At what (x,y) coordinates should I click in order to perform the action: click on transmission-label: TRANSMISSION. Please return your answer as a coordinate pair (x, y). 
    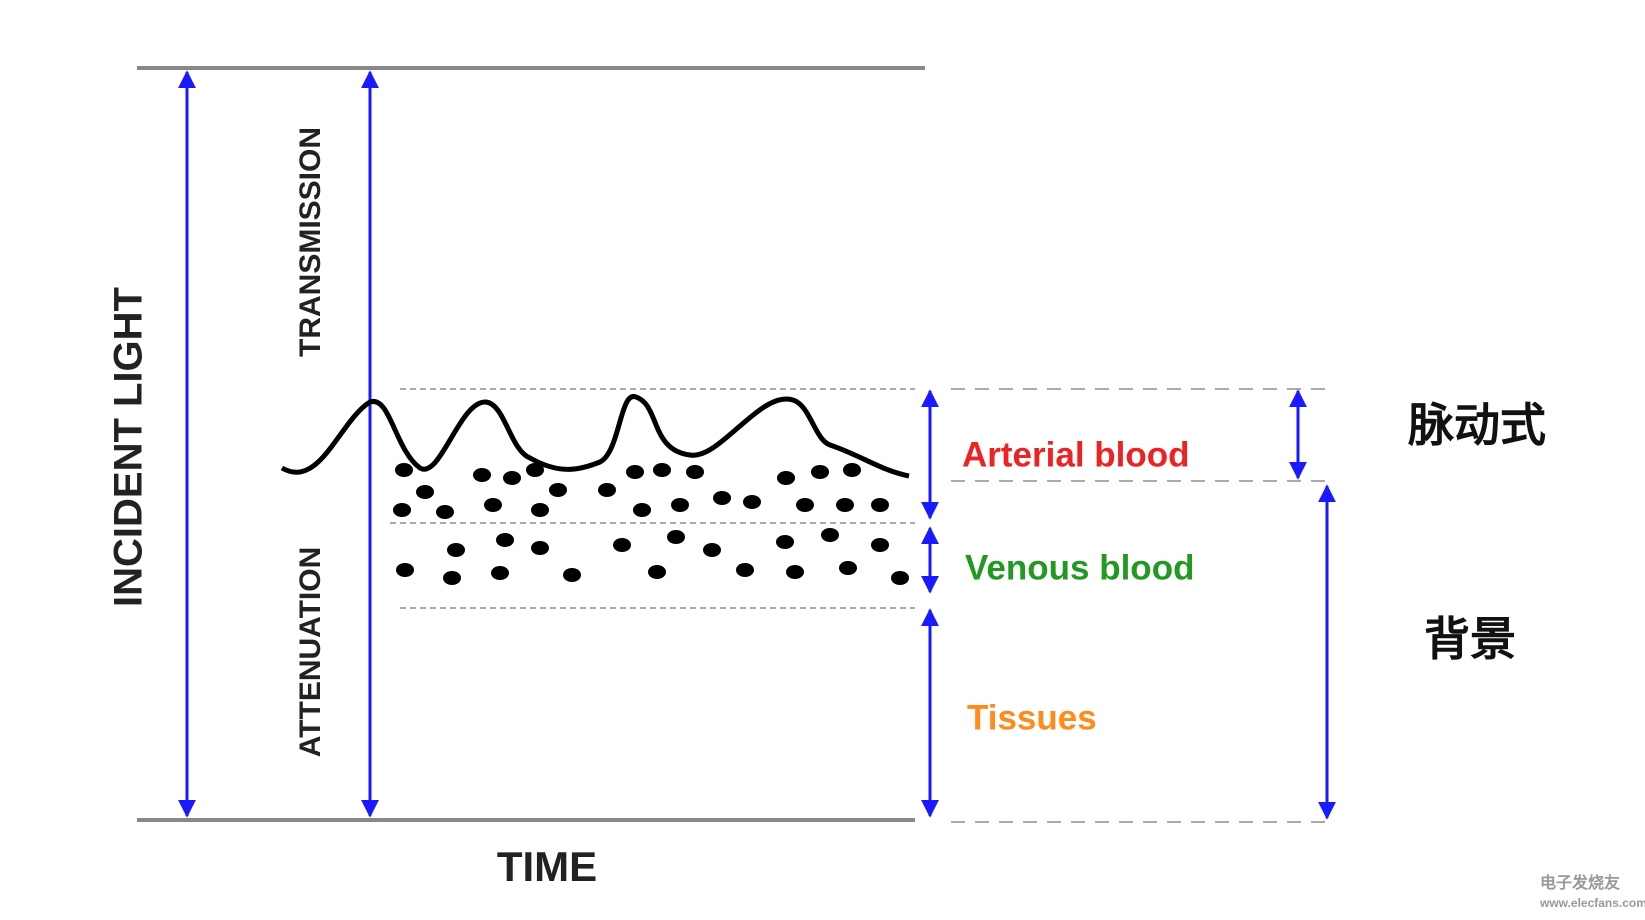
    Looking at the image, I should click on (310, 242).